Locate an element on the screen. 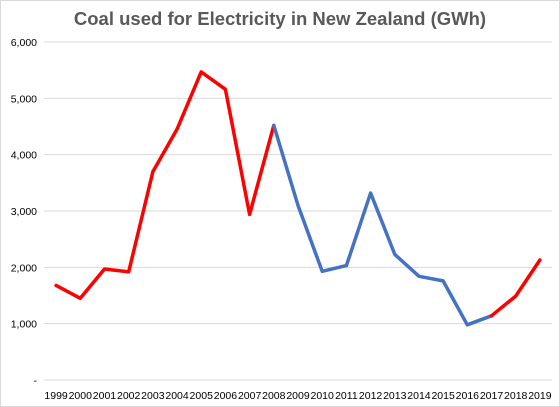 The image size is (560, 407). x-tick-label: 2002 is located at coordinates (129, 396).